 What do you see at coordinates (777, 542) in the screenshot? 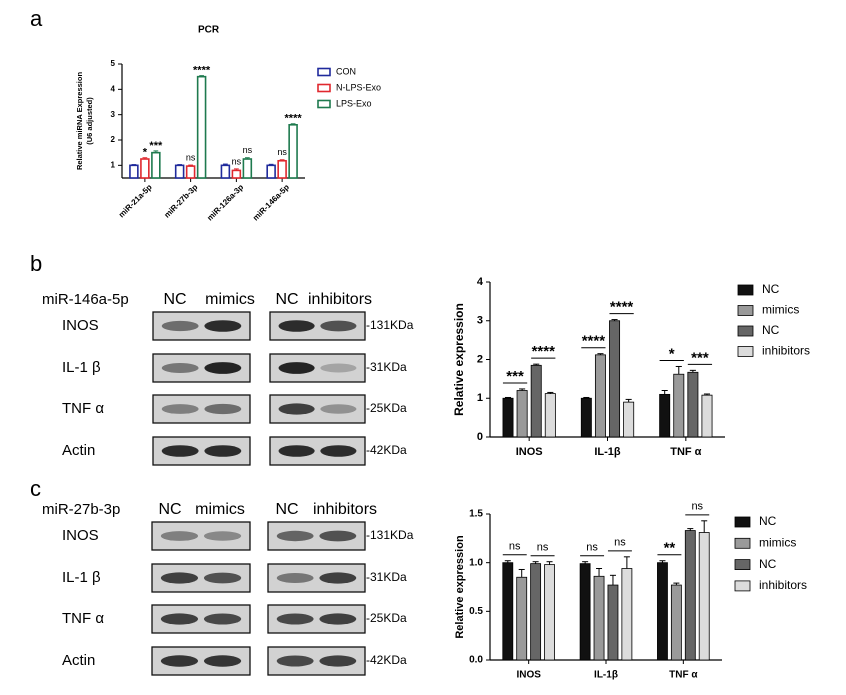
I see `legend-label: mimics` at bounding box center [777, 542].